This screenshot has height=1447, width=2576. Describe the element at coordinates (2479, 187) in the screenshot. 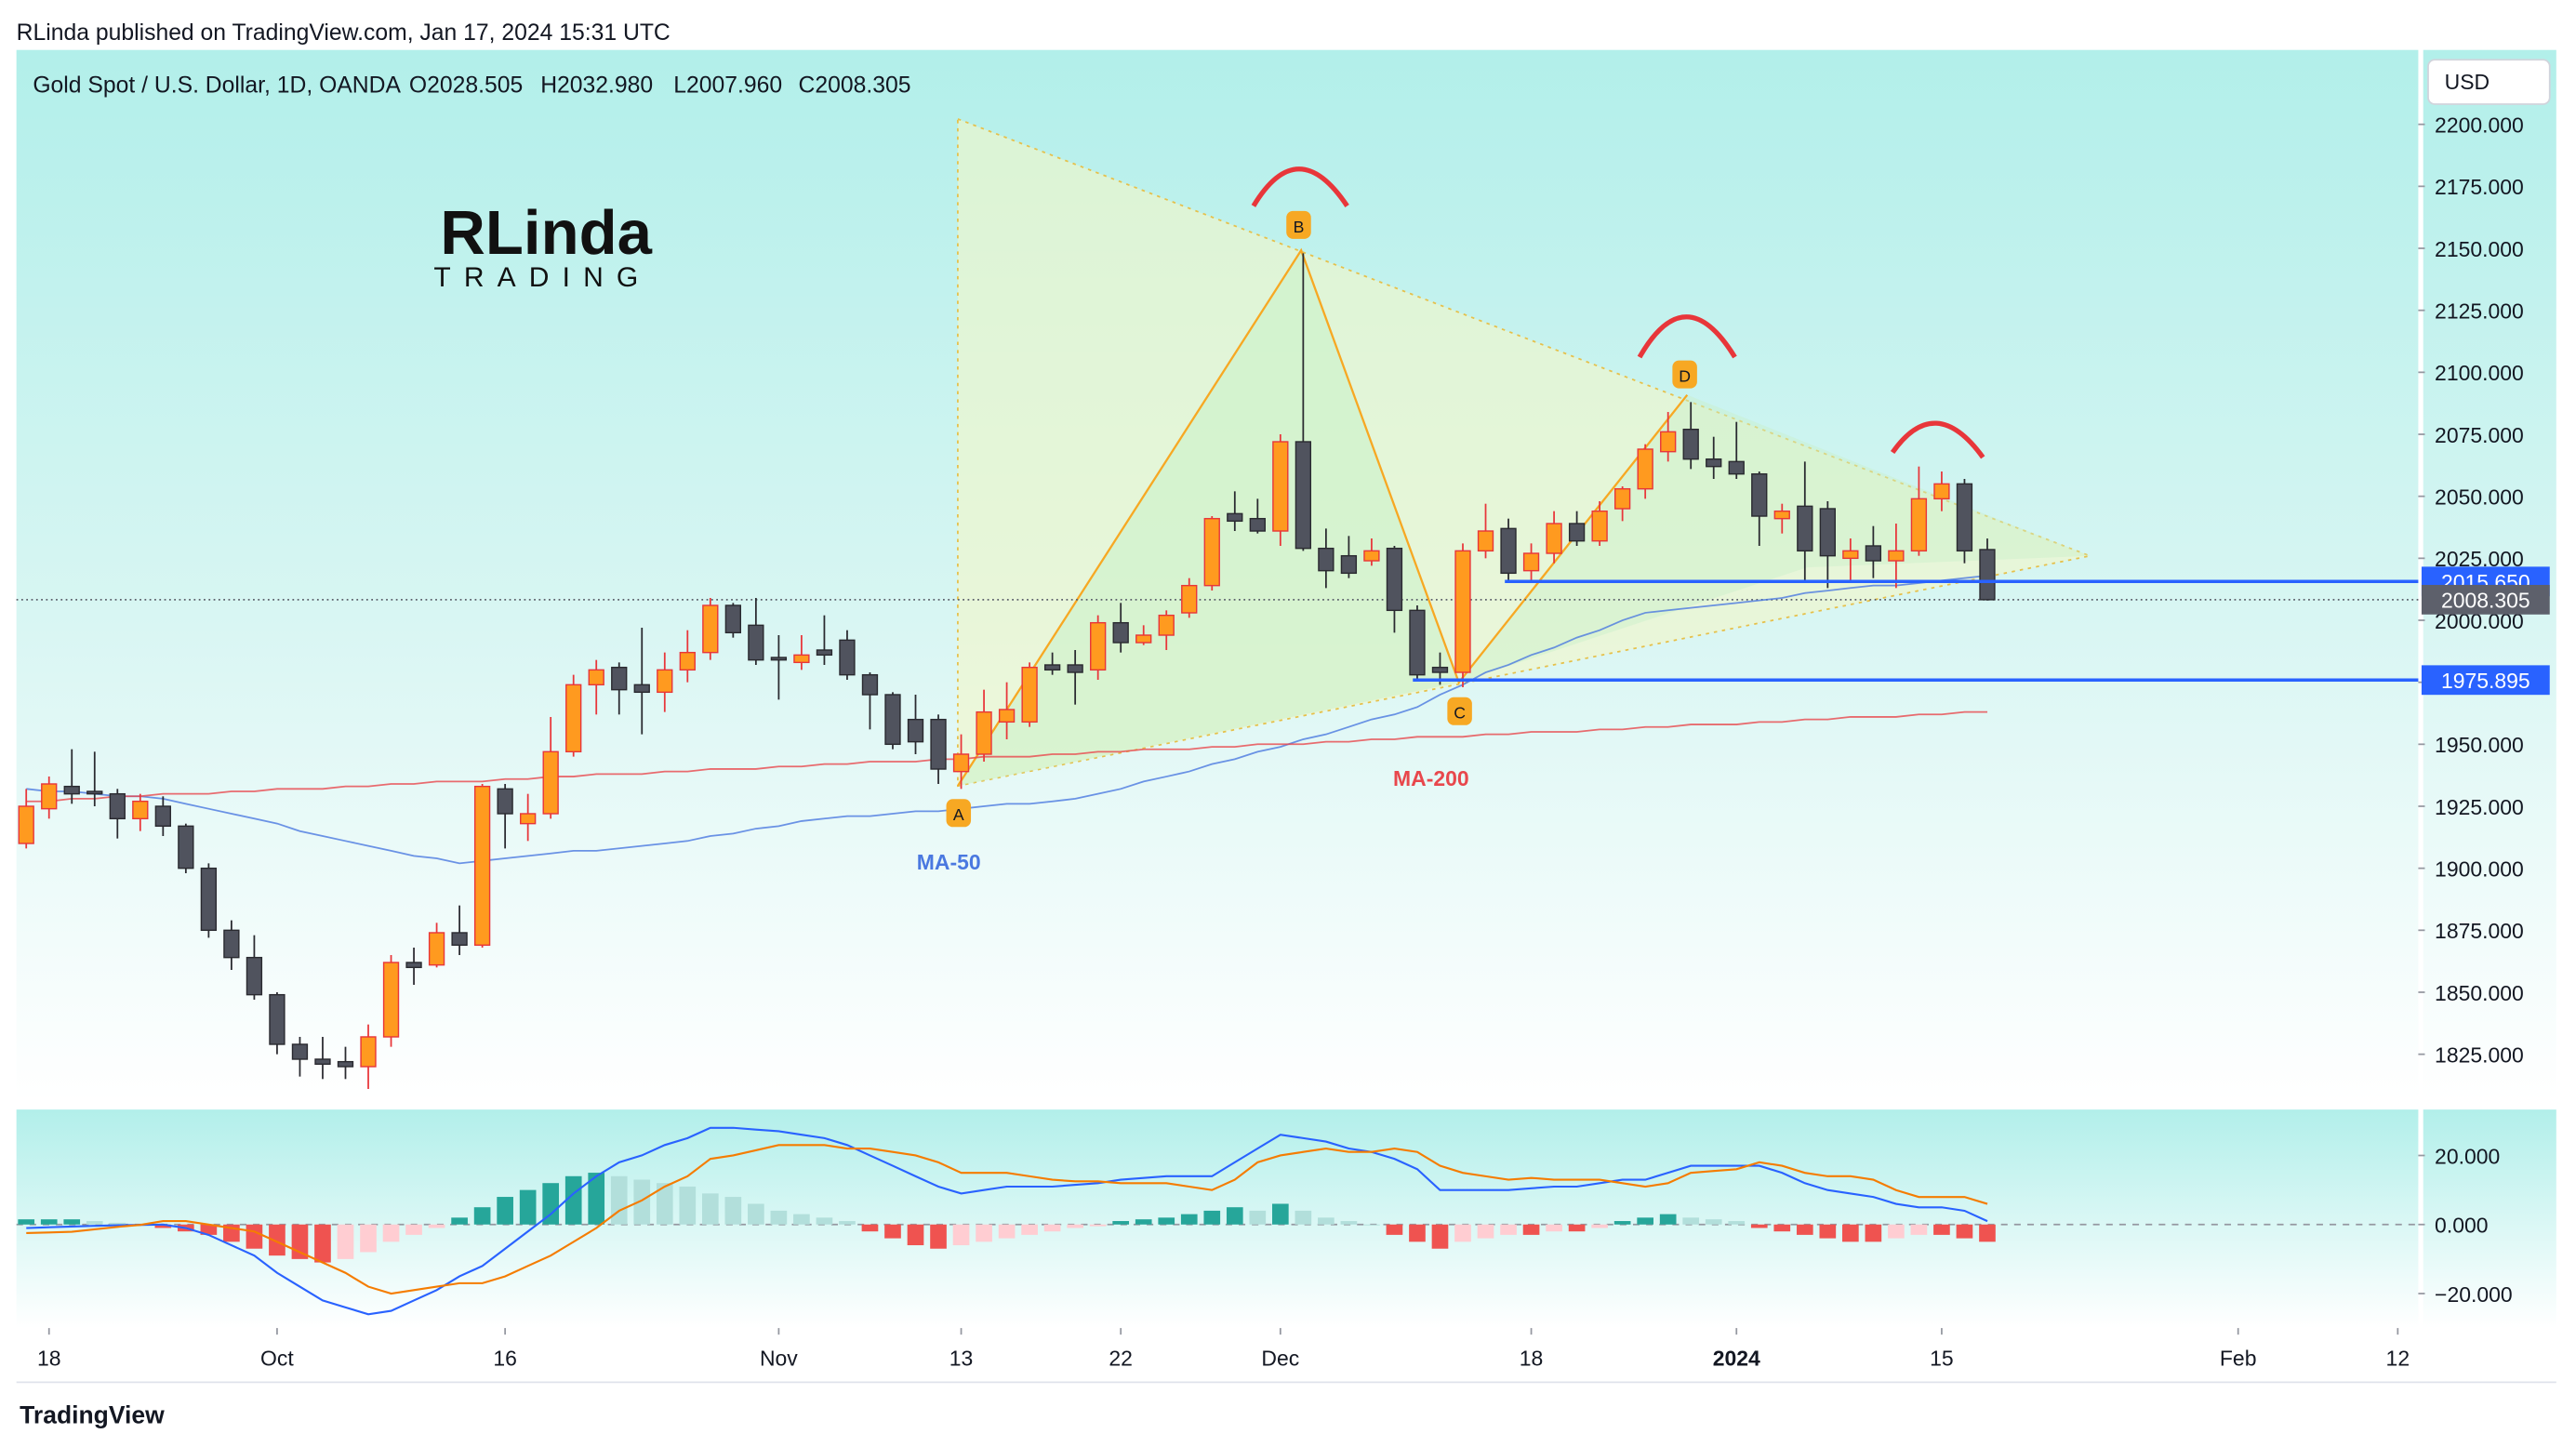

I see `y-tick-label: 2175.000` at that location.